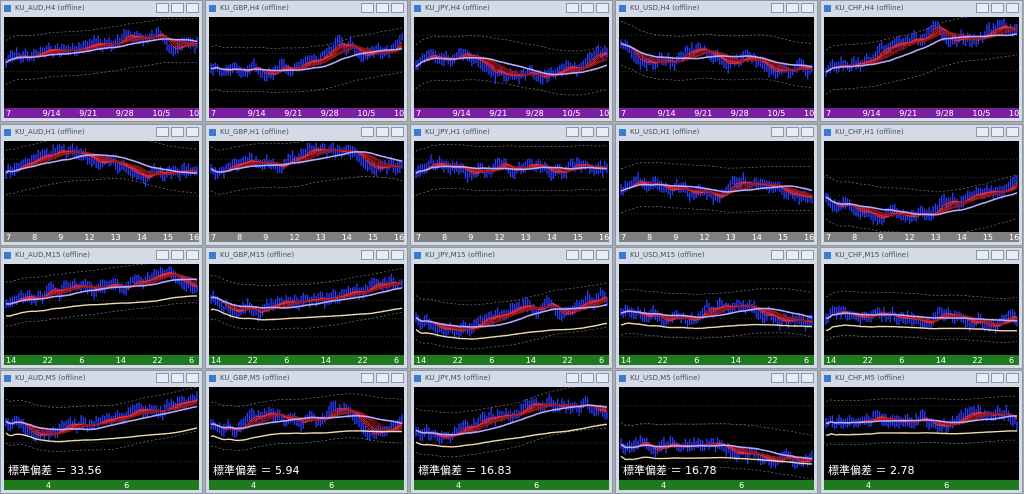  I want to click on chart-window: KU_CHF,M5 (offline)468標準偏差 ＝ 2.78, so click(921, 432).